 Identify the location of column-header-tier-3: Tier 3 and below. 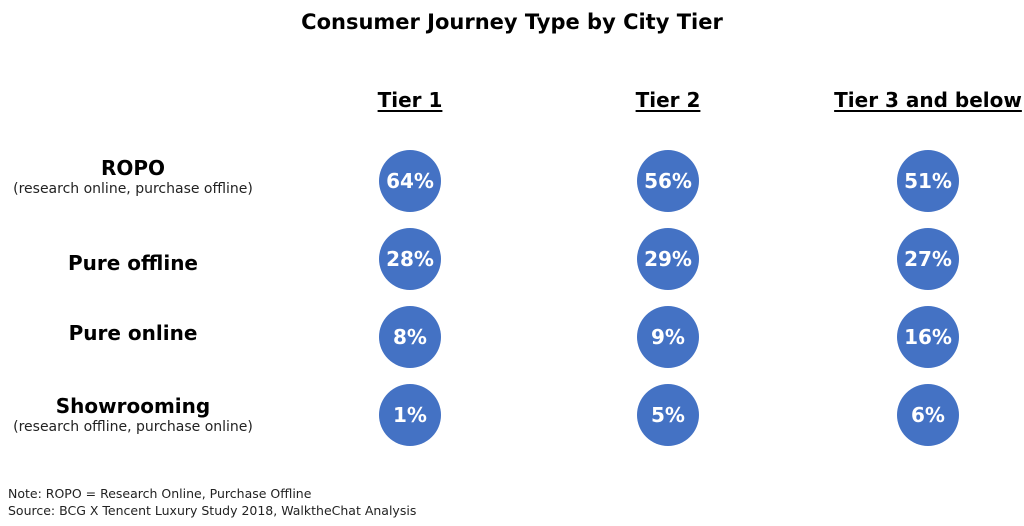
(928, 100).